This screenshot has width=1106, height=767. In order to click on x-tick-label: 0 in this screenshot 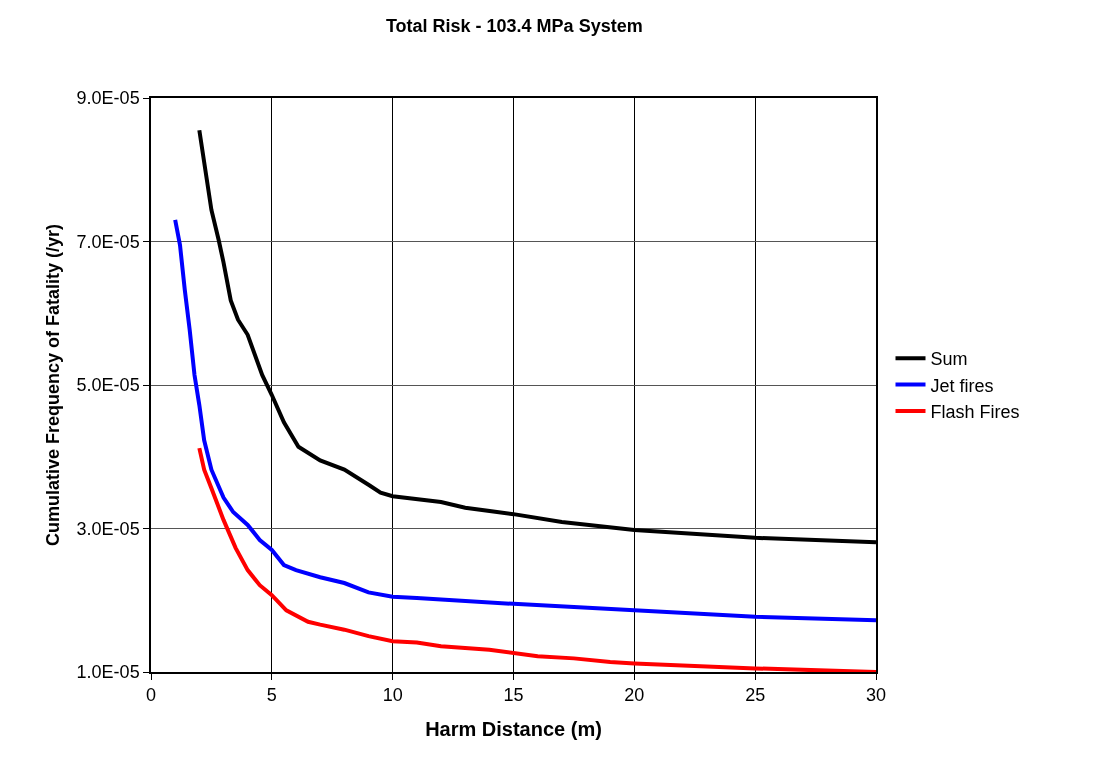, I will do `click(151, 695)`.